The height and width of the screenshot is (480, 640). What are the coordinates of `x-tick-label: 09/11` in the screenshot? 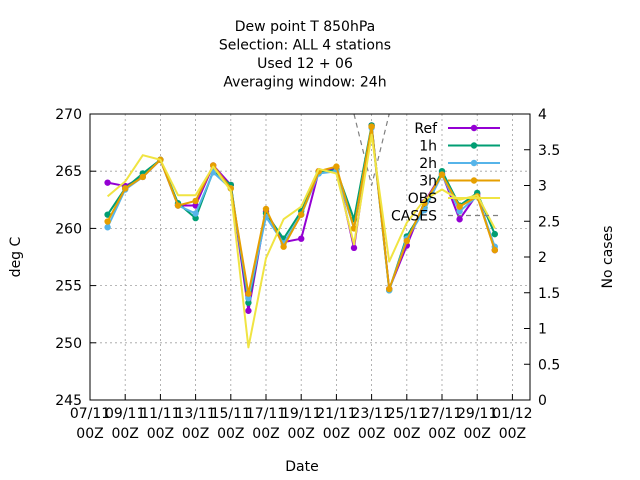 It's located at (125, 414).